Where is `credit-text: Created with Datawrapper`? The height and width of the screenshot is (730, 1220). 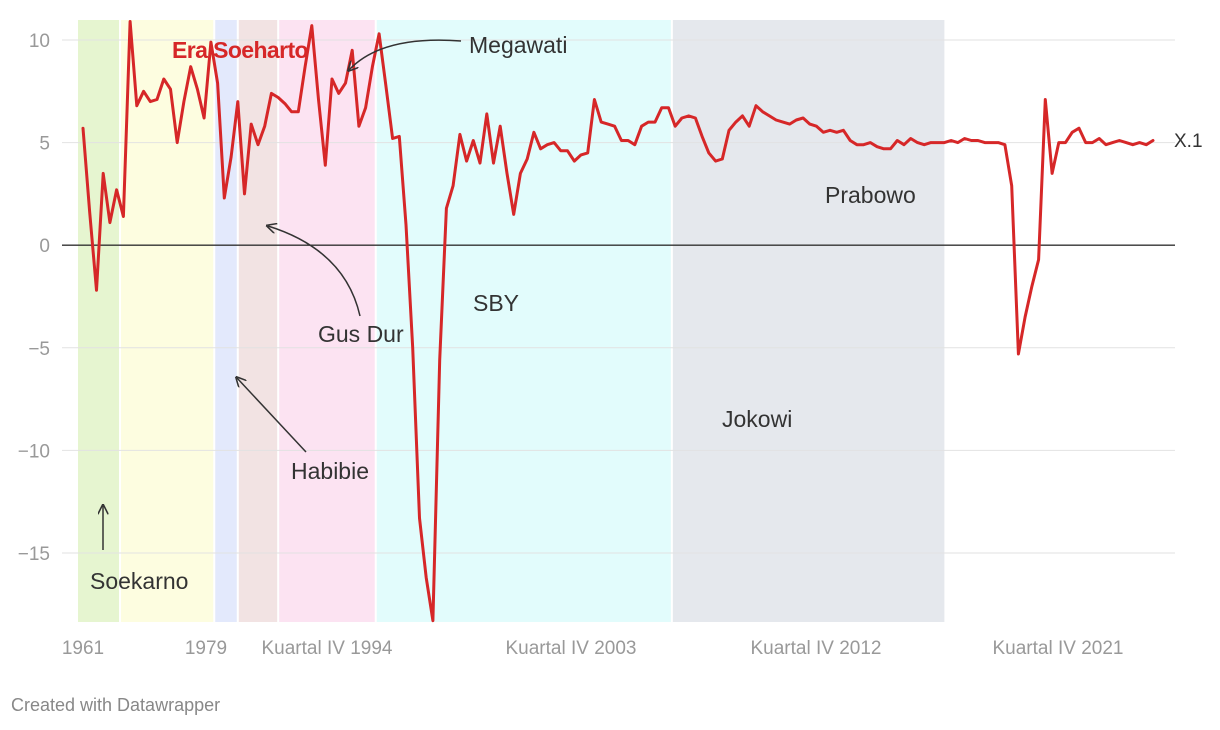 credit-text: Created with Datawrapper is located at coordinates (116, 705).